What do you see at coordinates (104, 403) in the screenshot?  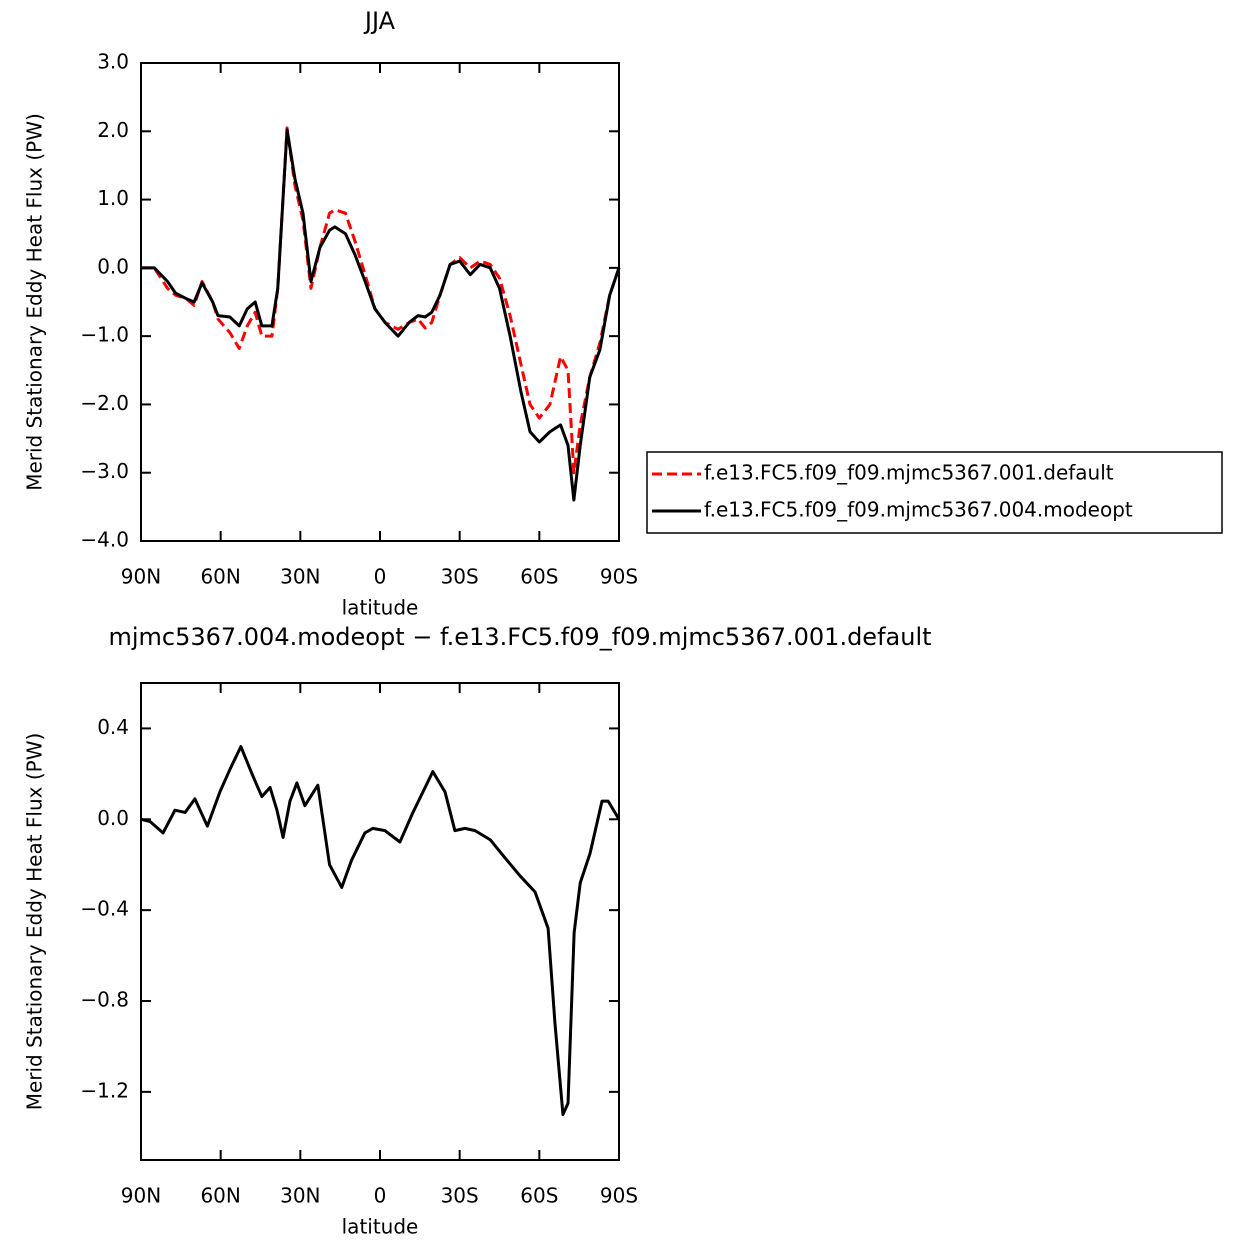 I see `y-tick-label: −2.0` at bounding box center [104, 403].